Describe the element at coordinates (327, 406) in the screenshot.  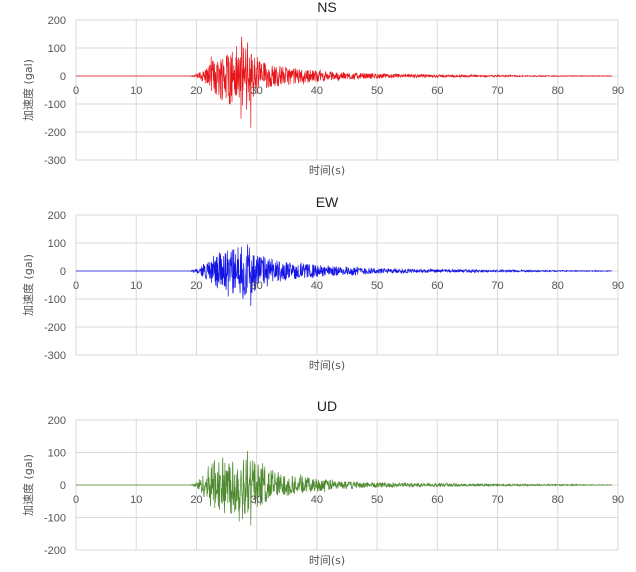
I see `chart-title: UD` at that location.